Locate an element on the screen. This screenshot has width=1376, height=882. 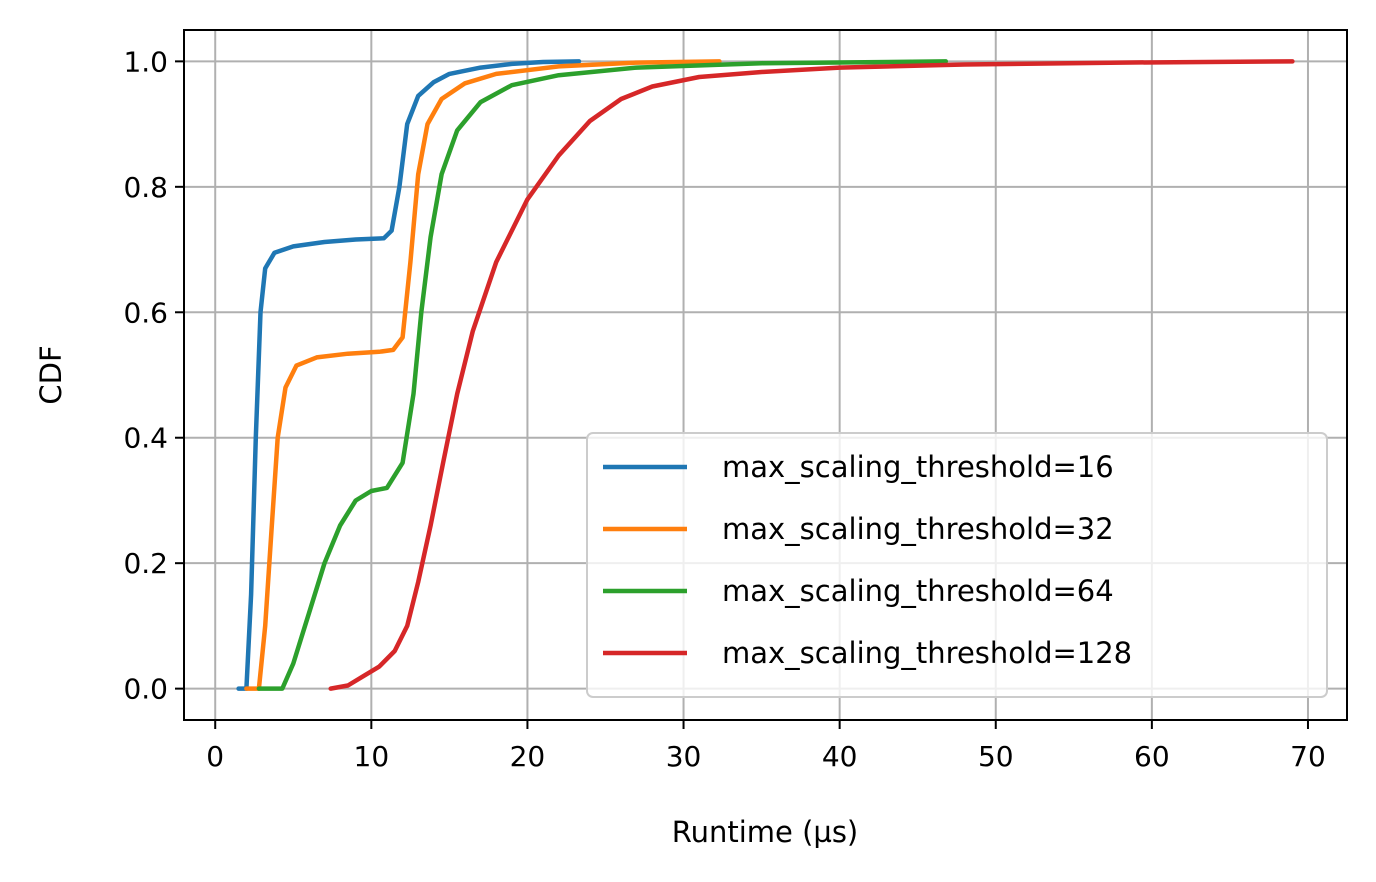
y-tick-label: 0.0 is located at coordinates (145, 689).